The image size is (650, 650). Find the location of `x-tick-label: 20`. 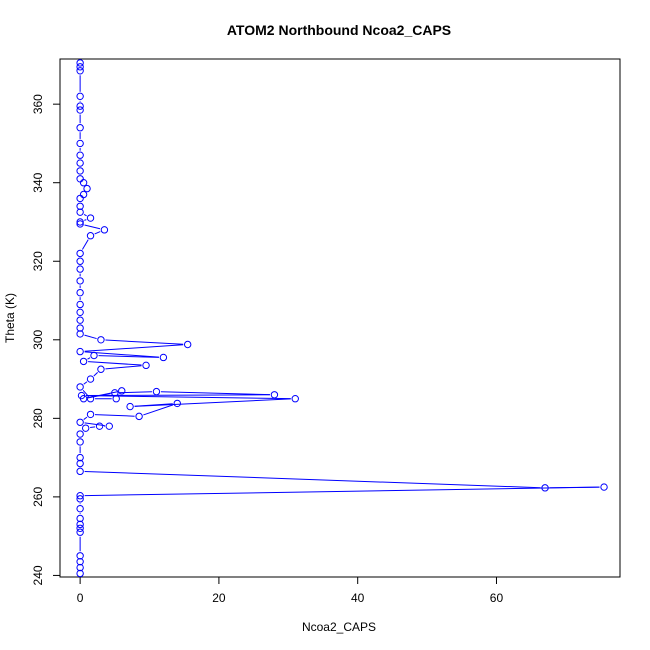

x-tick-label: 20 is located at coordinates (219, 598).